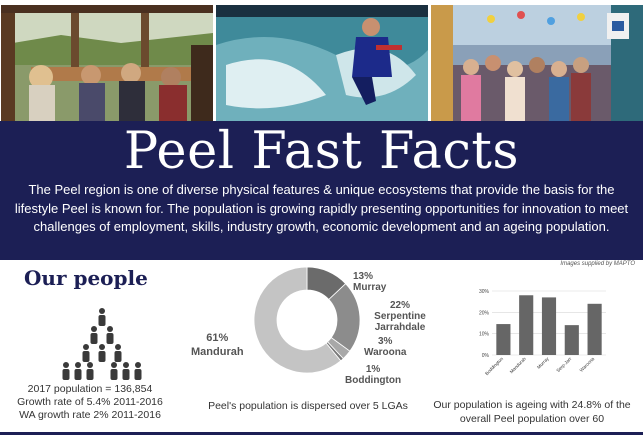 The height and width of the screenshot is (439, 643). I want to click on bottom-divider, so click(321, 433).